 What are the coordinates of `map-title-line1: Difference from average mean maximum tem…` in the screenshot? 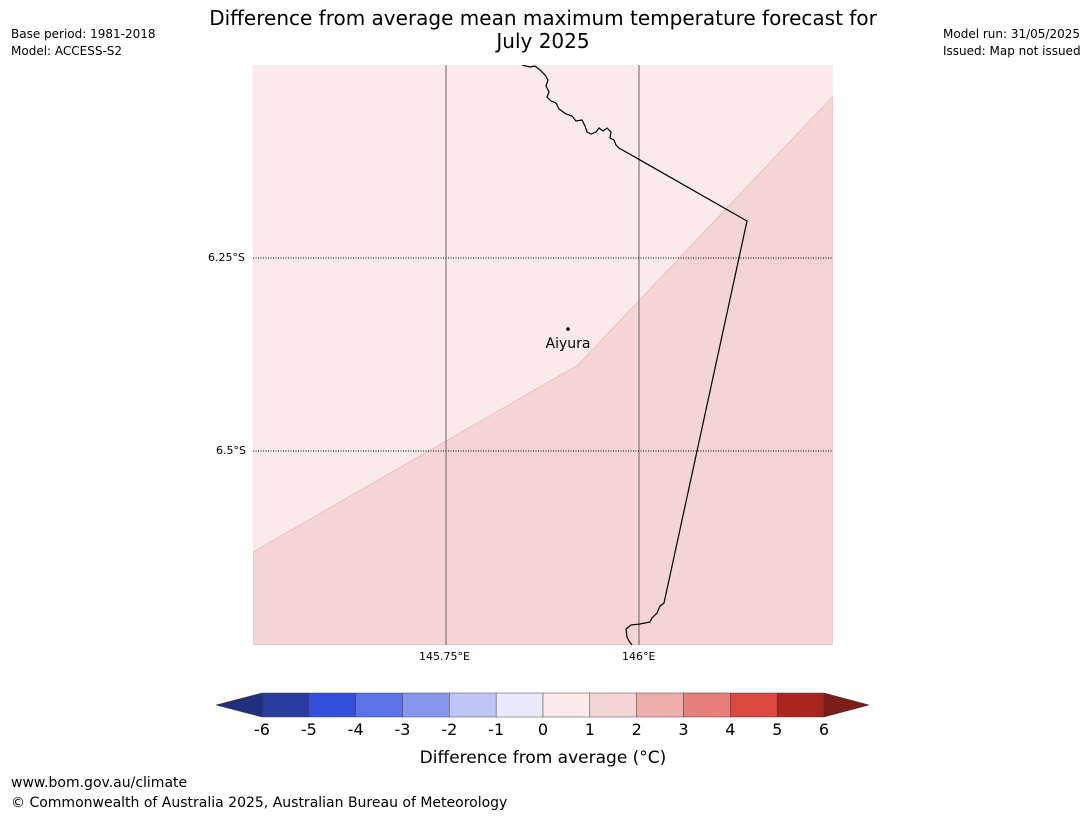 It's located at (543, 18).